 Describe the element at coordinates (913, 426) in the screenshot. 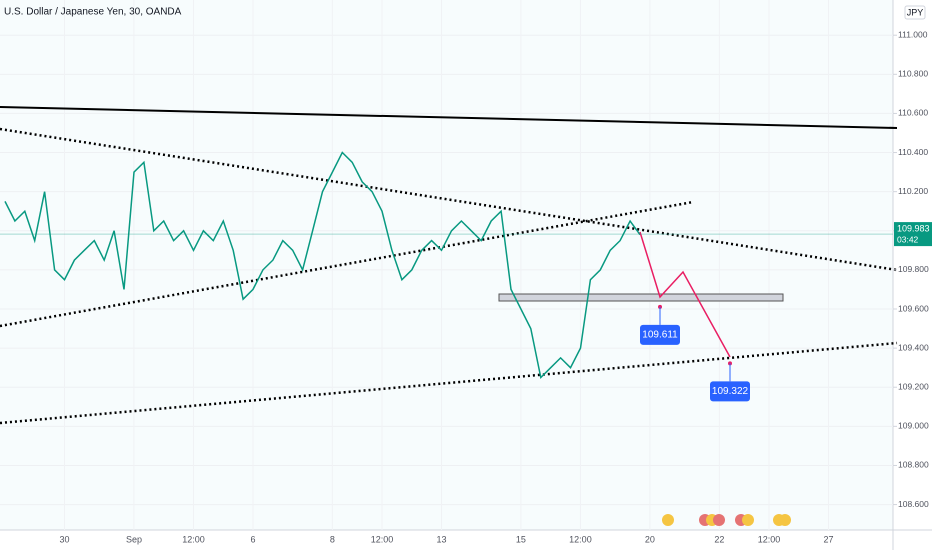

I see `y-tick-label: 109.000` at that location.